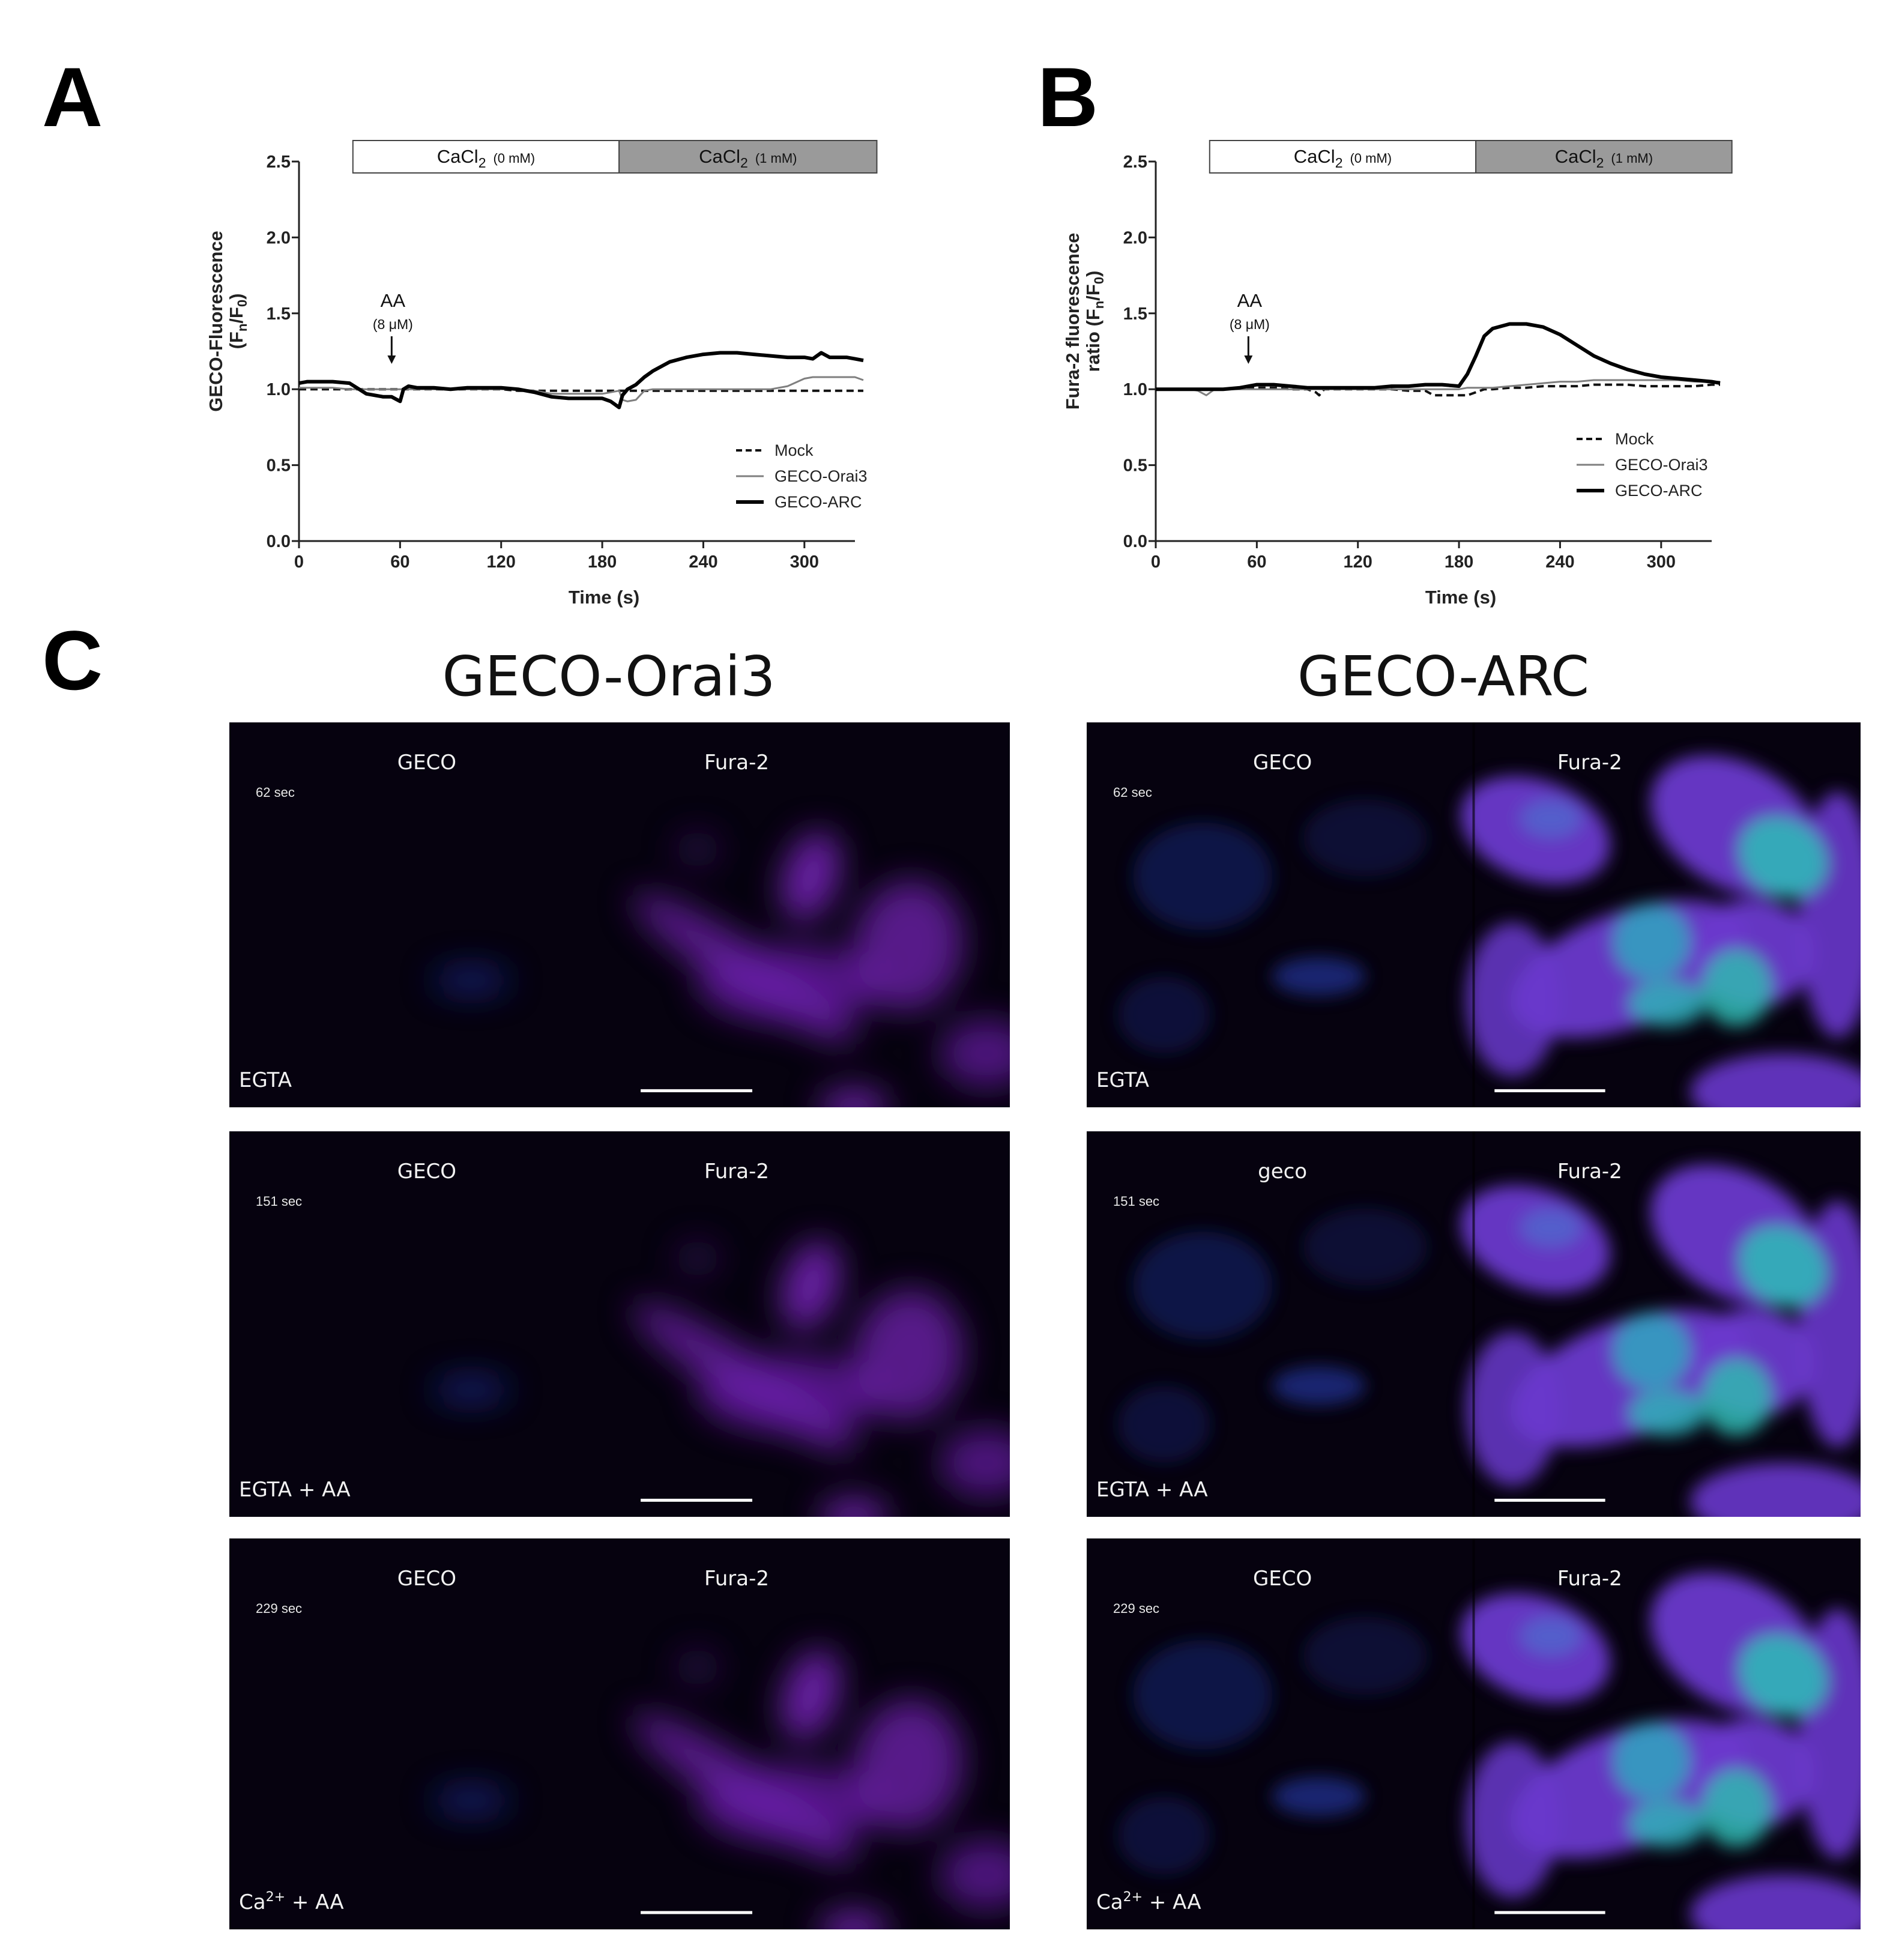  I want to click on label-part: EGTA + AA, so click(1152, 1490).